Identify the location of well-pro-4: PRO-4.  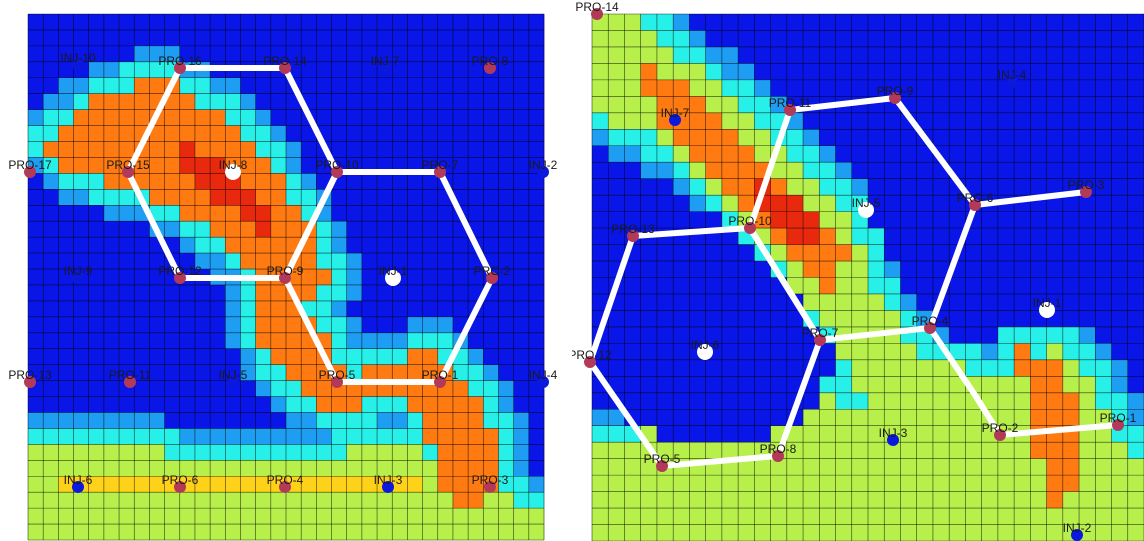
(285, 483).